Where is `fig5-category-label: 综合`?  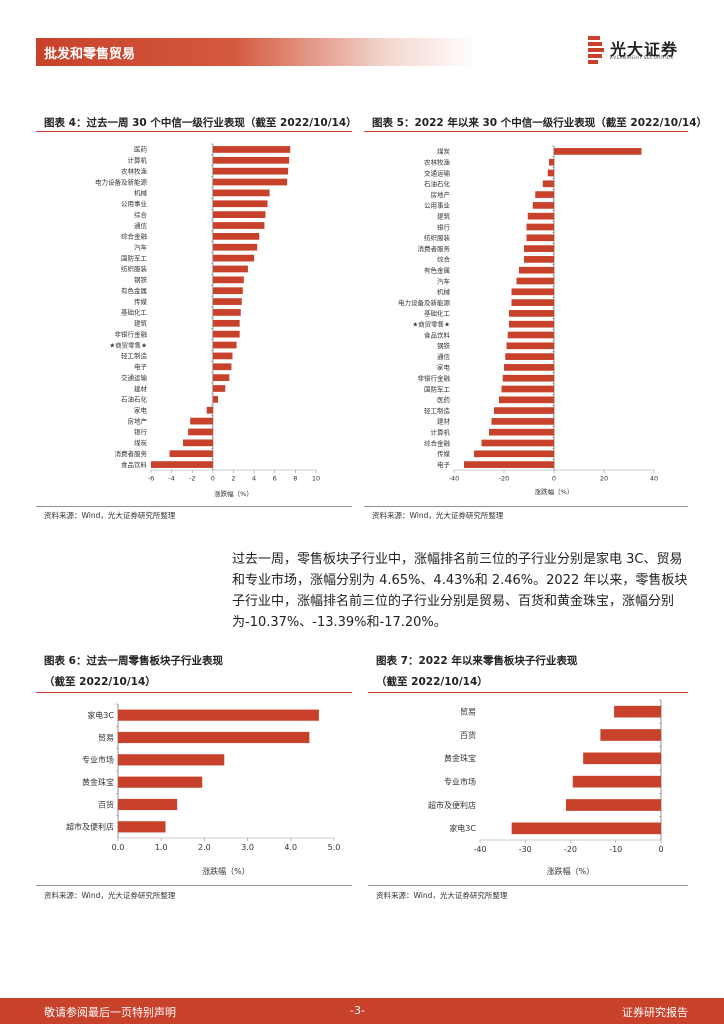
fig5-category-label: 综合 is located at coordinates (444, 259).